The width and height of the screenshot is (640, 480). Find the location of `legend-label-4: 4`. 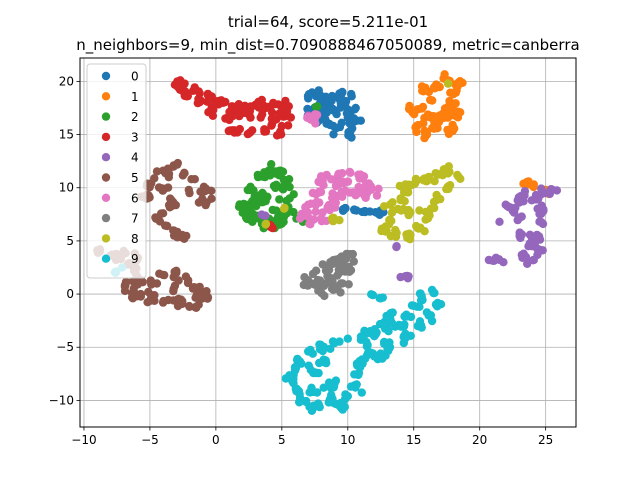

legend-label-4: 4 is located at coordinates (135, 158).